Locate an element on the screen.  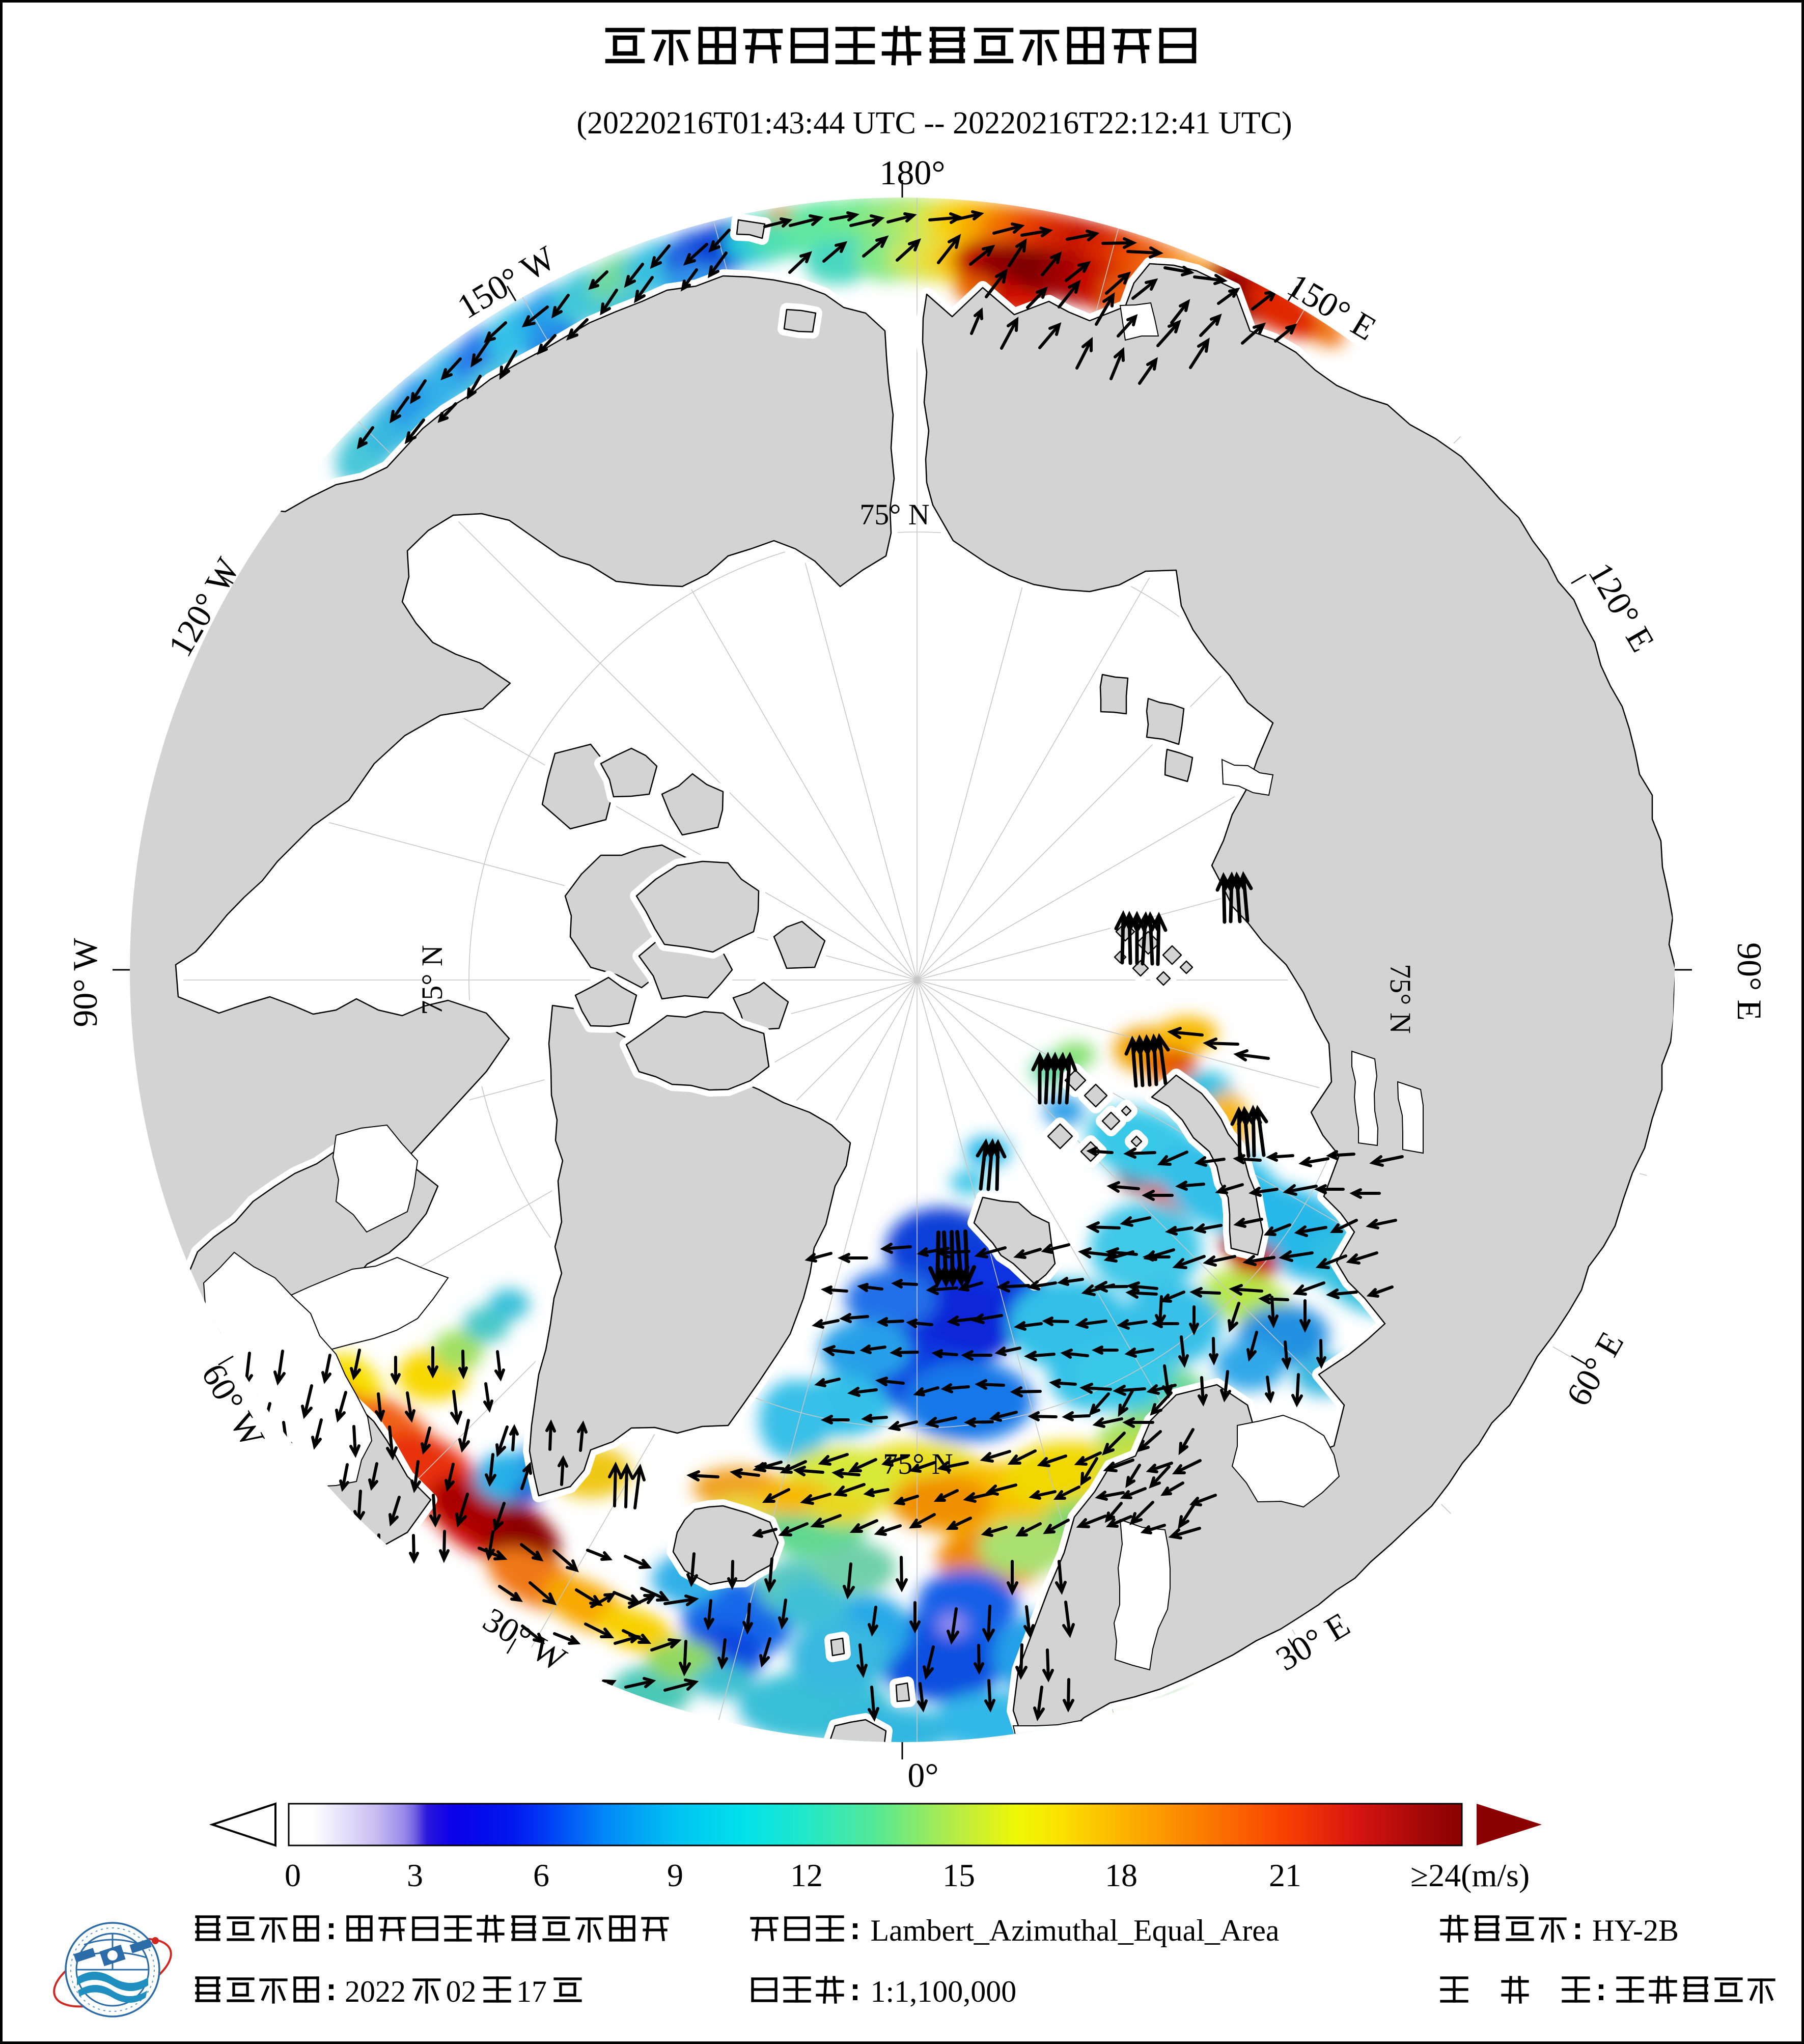
svg-text: Lambert_Azimuthal_Equal_Area is located at coordinates (1075, 1930).